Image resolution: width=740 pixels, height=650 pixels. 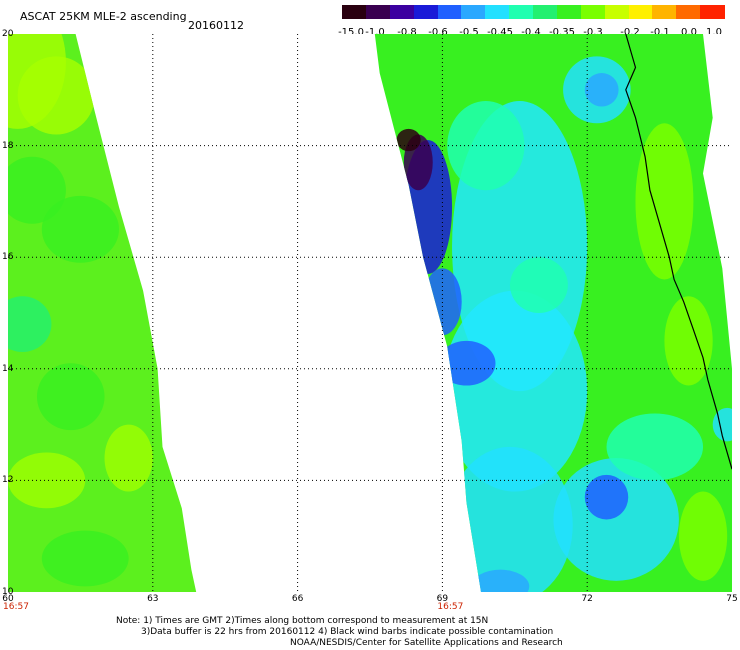 What do you see at coordinates (351, 32) in the screenshot?
I see `colorbar-label: -15.0` at bounding box center [351, 32].